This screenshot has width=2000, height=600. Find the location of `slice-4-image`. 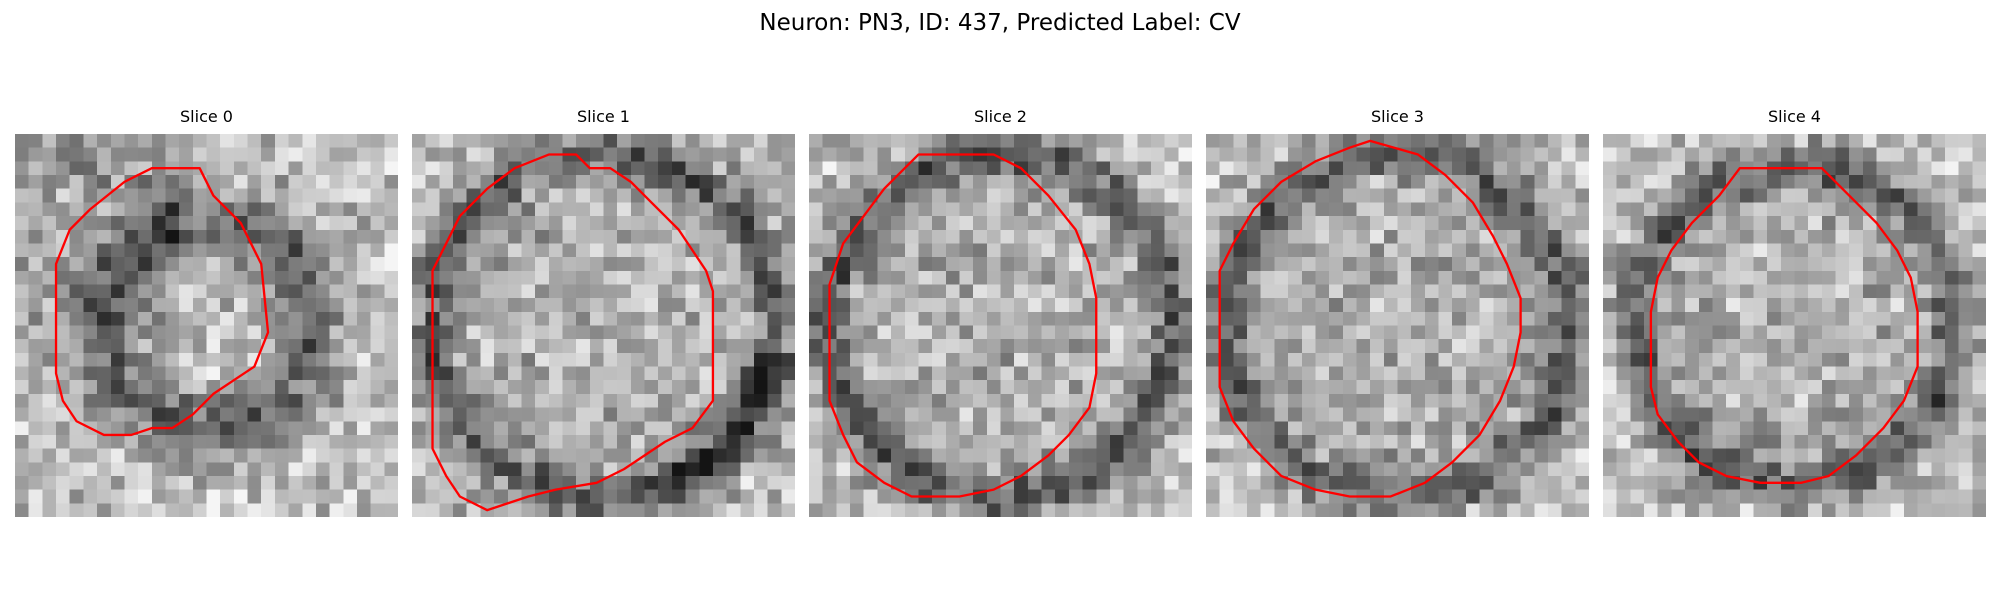

slice-4-image is located at coordinates (1794, 325).